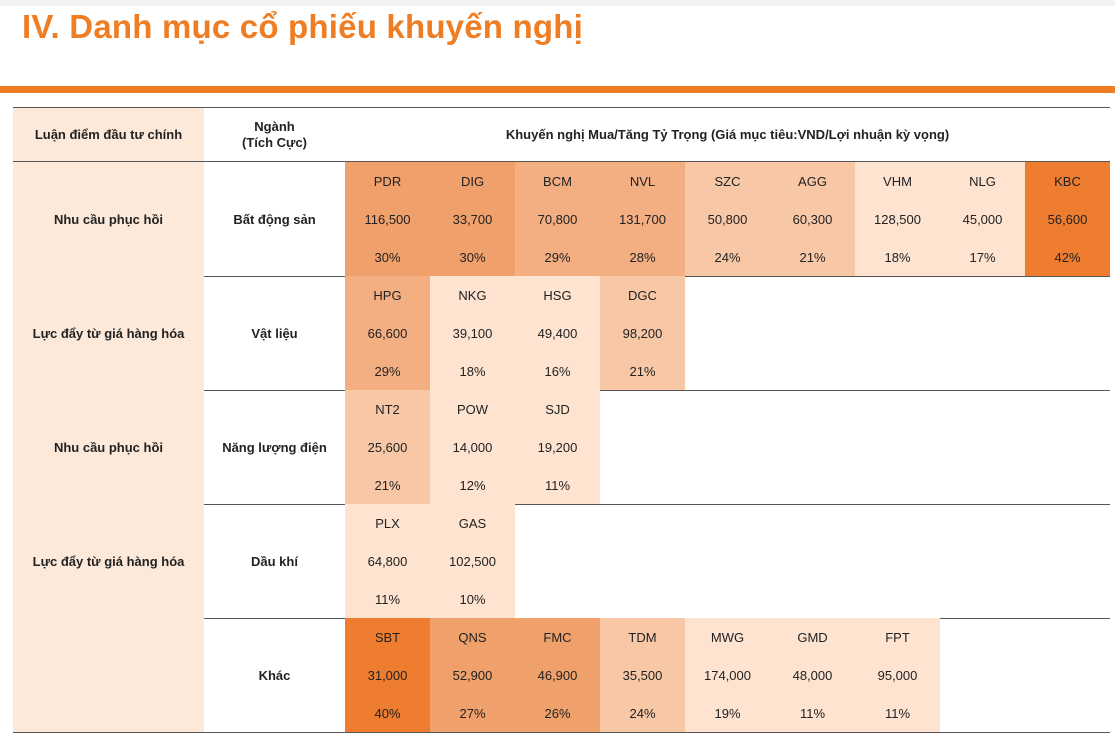 The image size is (1115, 740). I want to click on stock-upside: 19%, so click(727, 713).